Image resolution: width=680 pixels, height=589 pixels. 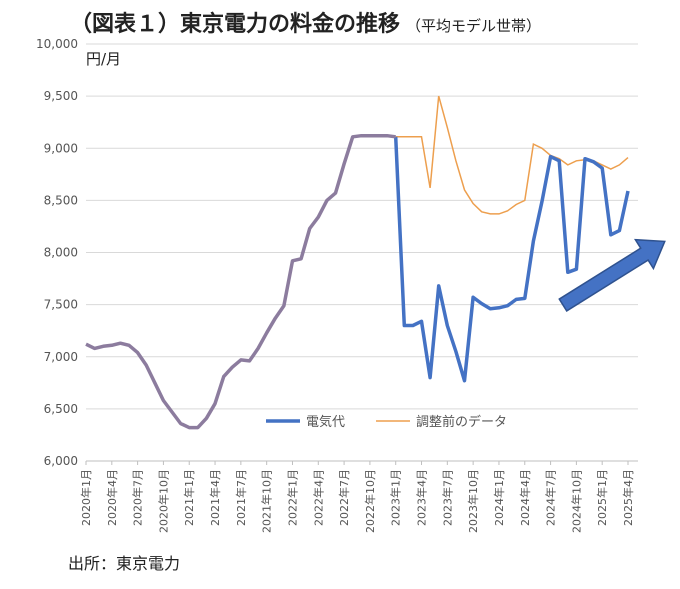 I want to click on x-tick-label: 2022年4月, so click(x=318, y=497).